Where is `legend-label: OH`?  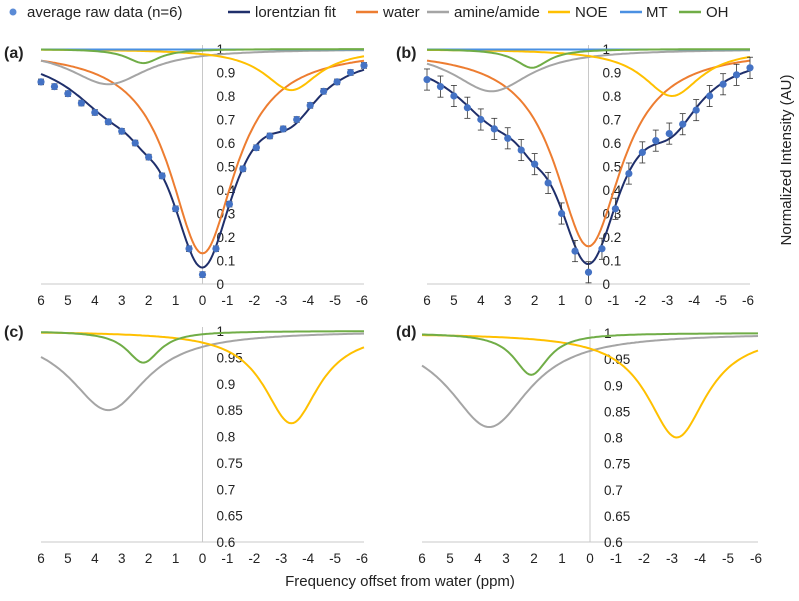 legend-label: OH is located at coordinates (717, 12).